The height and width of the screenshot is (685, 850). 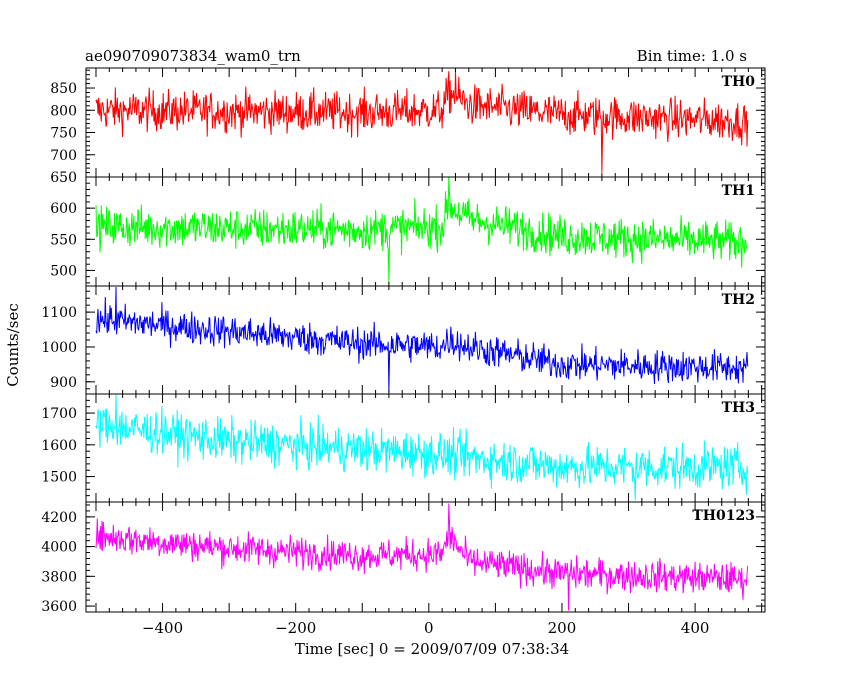 I want to click on y-tick-label: 650, so click(x=63, y=178).